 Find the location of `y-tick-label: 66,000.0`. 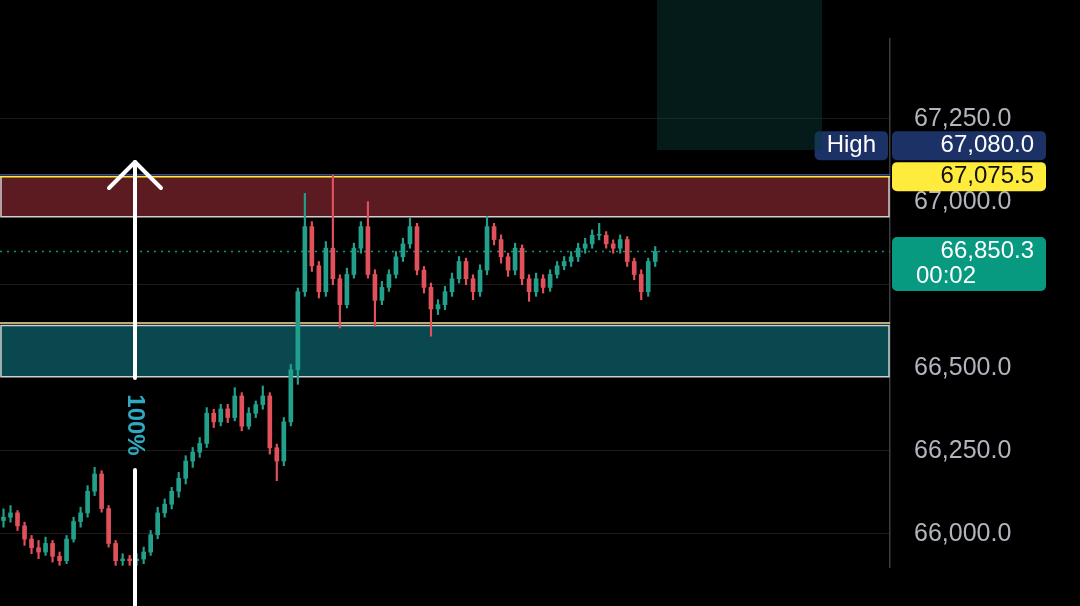

y-tick-label: 66,000.0 is located at coordinates (963, 531).